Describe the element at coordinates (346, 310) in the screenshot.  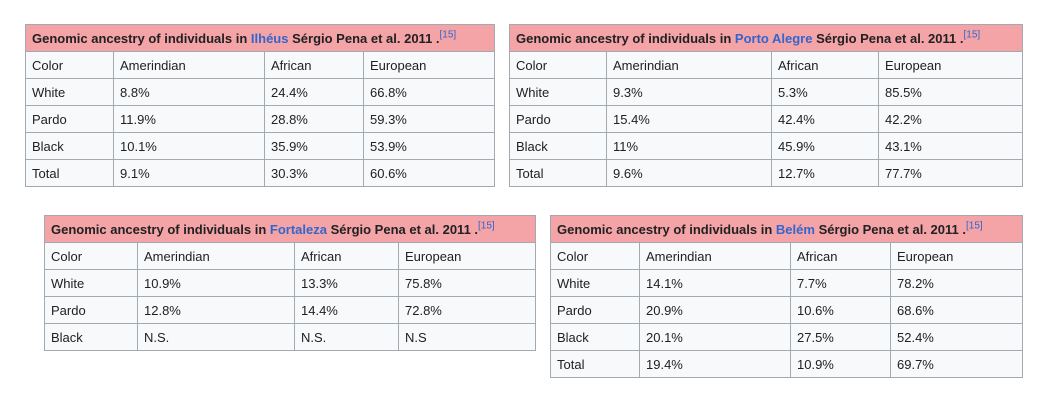
I see `table-cell: 14.4%` at that location.